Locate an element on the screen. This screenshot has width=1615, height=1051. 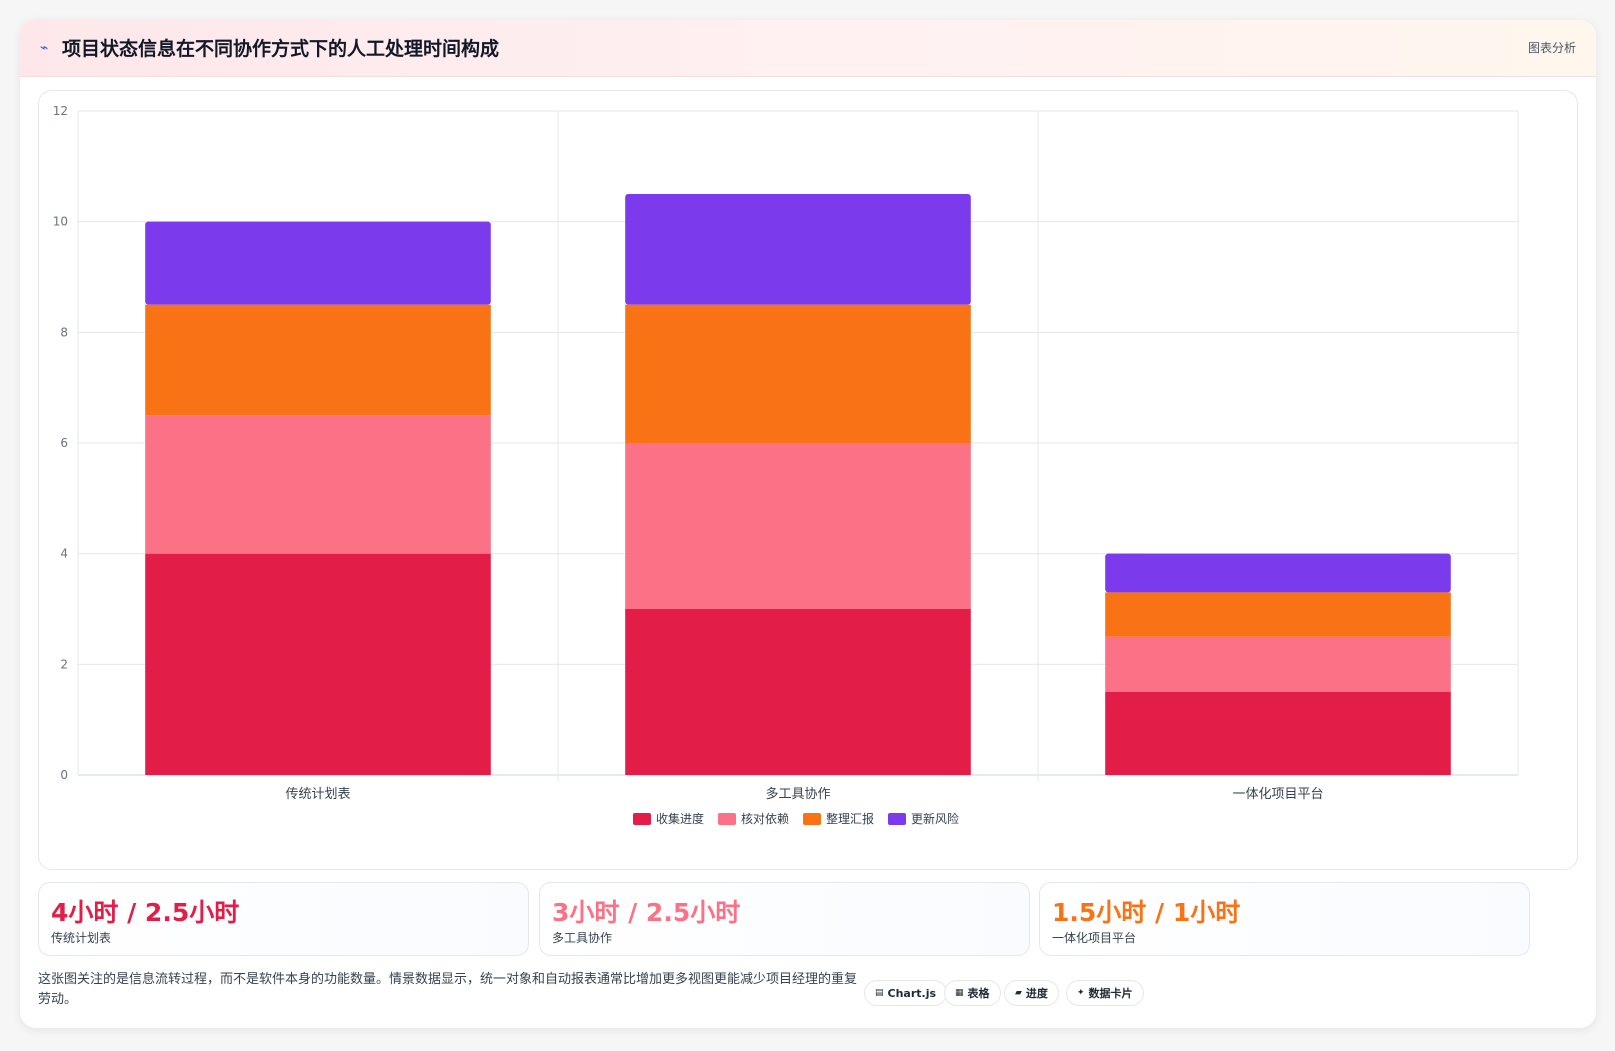
pill-data-cards: ✦ 数据卡片 is located at coordinates (1105, 993).